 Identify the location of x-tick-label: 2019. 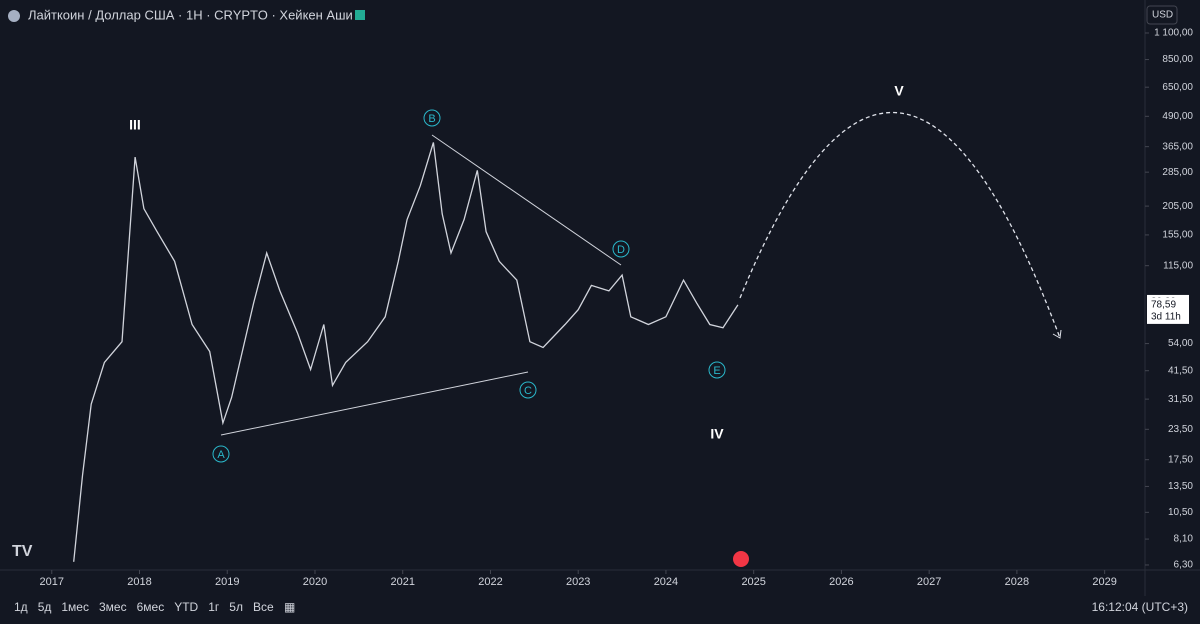
(227, 582).